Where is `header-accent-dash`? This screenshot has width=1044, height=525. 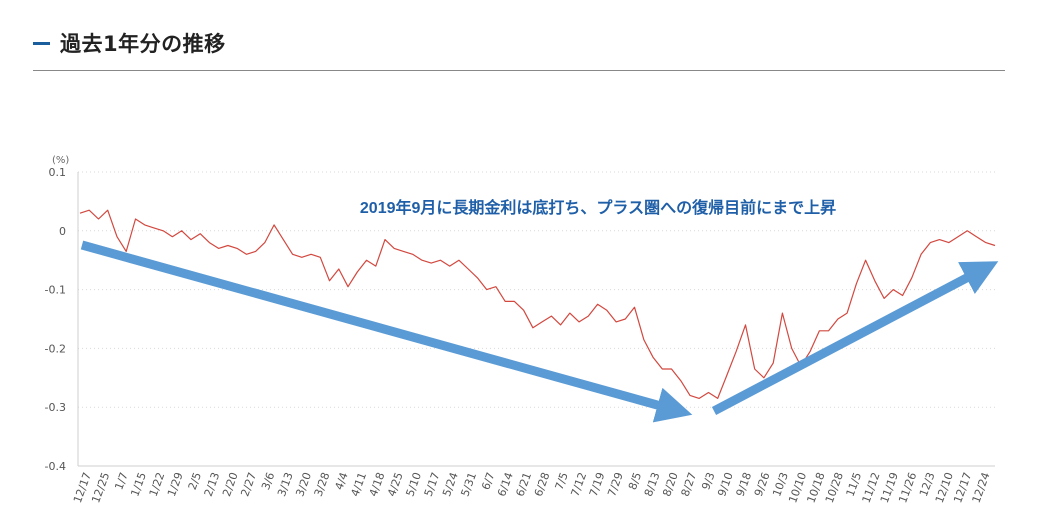
header-accent-dash is located at coordinates (41, 43).